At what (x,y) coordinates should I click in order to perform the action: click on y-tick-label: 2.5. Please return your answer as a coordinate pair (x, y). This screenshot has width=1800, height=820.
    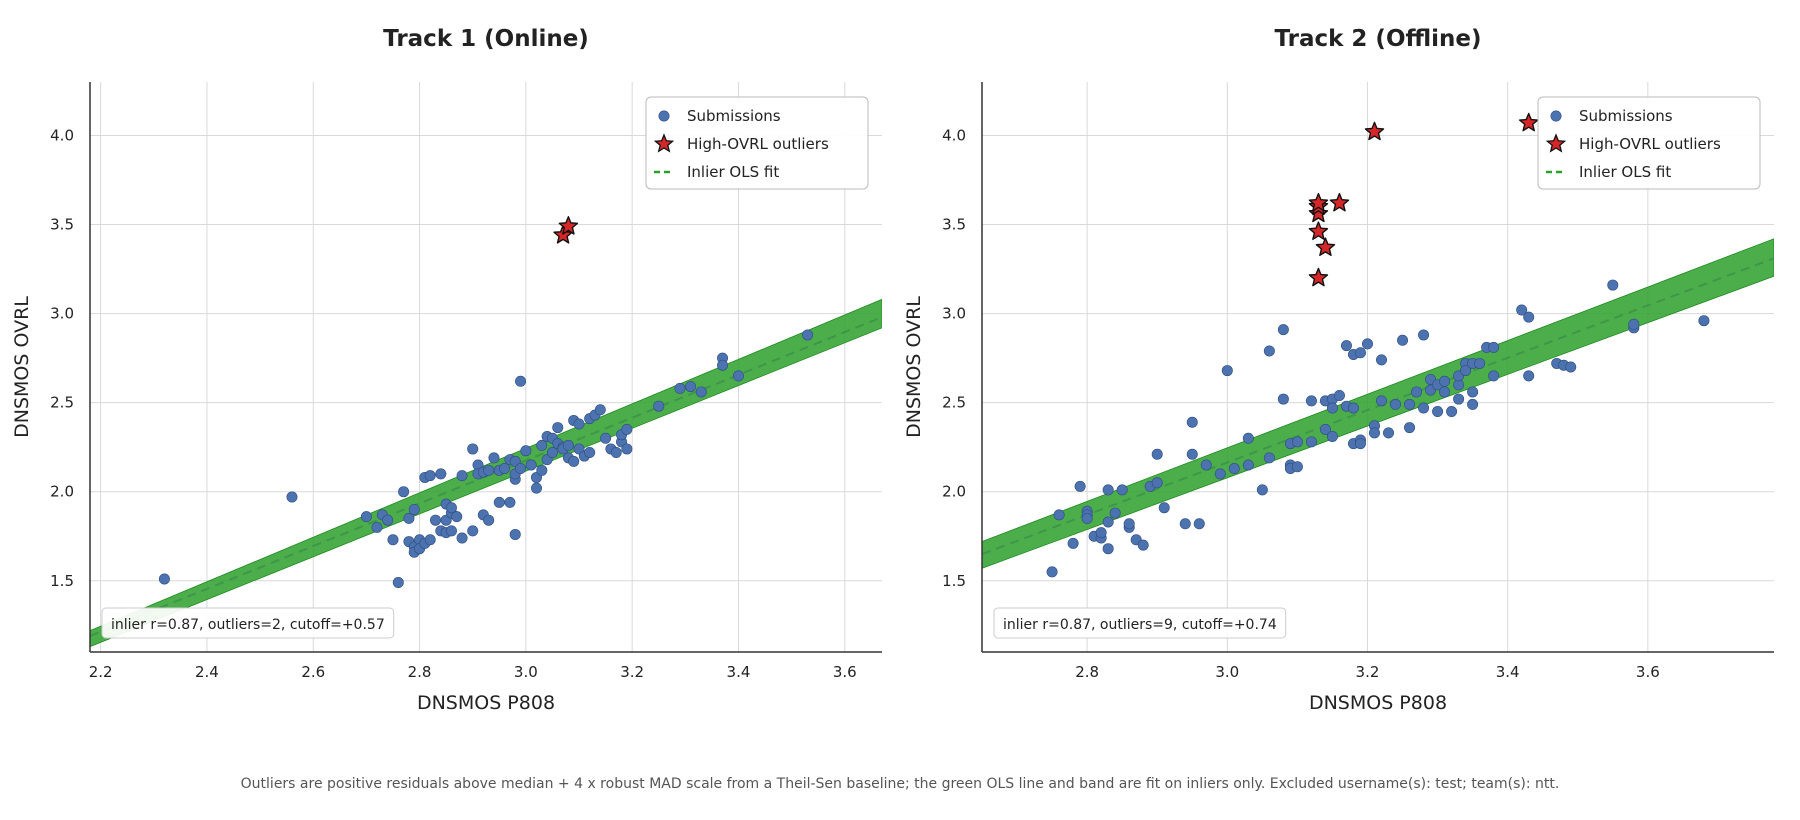
    Looking at the image, I should click on (954, 403).